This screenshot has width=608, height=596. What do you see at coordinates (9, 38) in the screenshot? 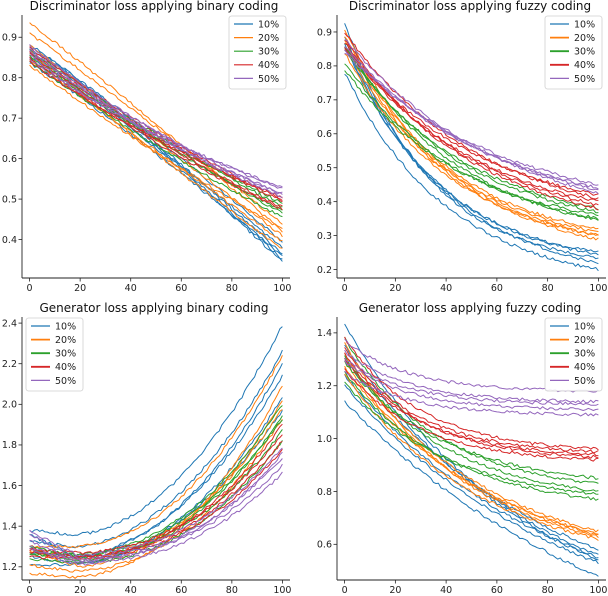
I see `y-tick-label: 0.9` at bounding box center [9, 38].